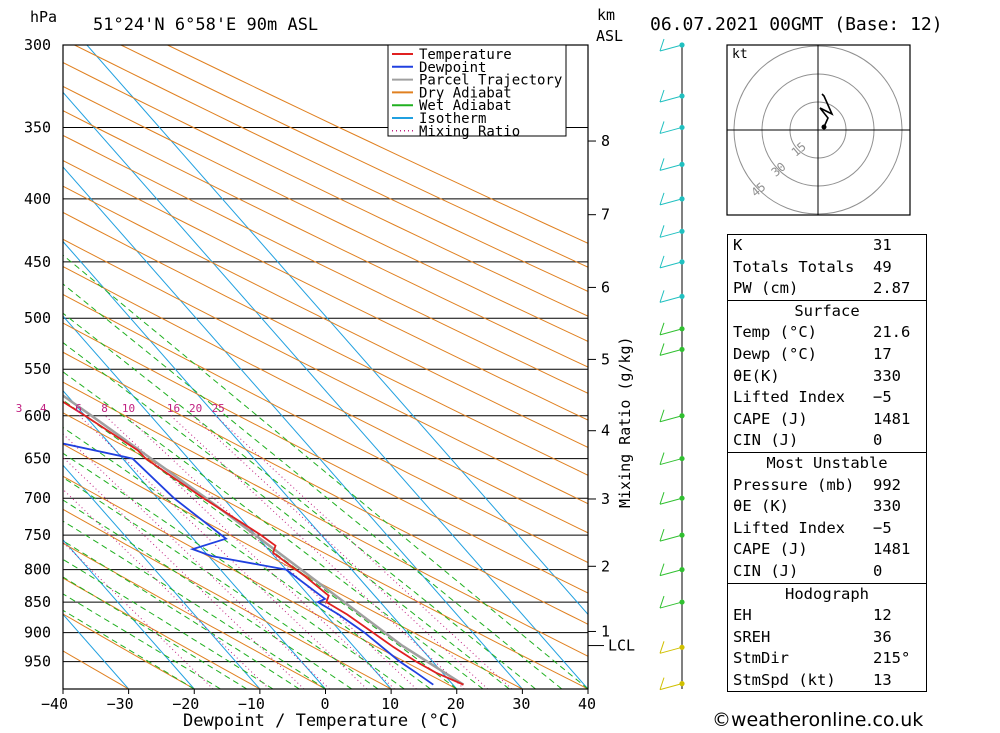  I want to click on x-tick-label: 40, so click(587, 704).